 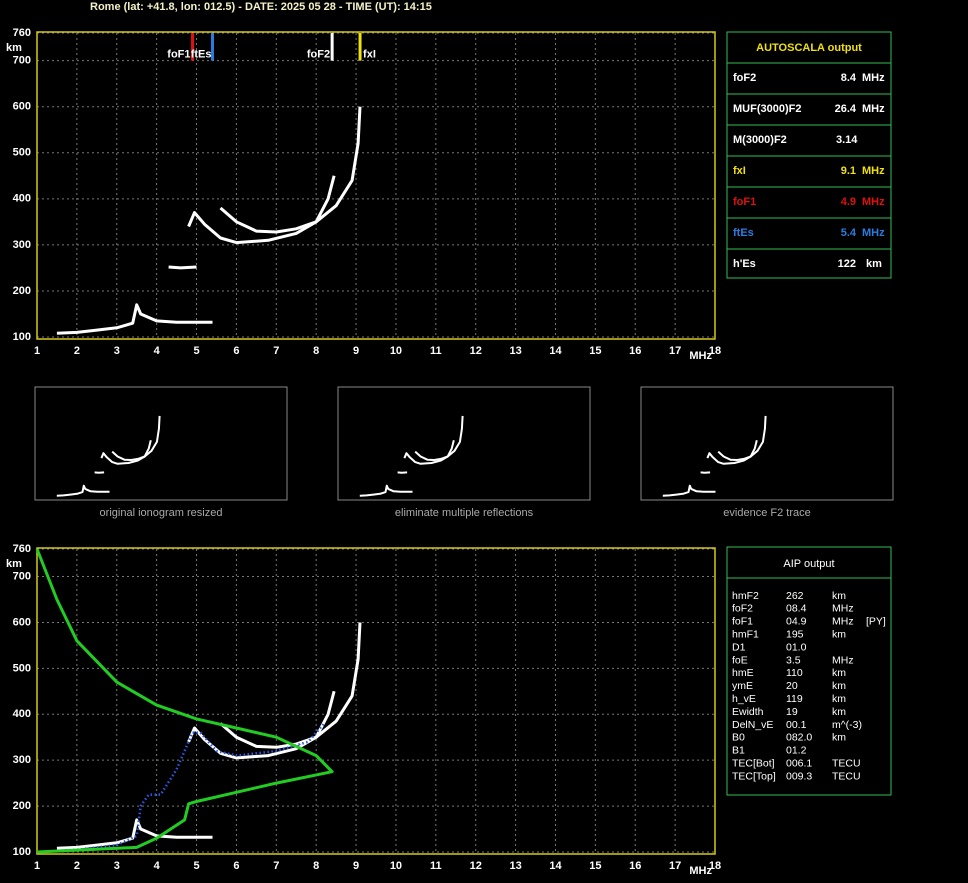 I want to click on marker-label: foF1, so click(x=178, y=55).